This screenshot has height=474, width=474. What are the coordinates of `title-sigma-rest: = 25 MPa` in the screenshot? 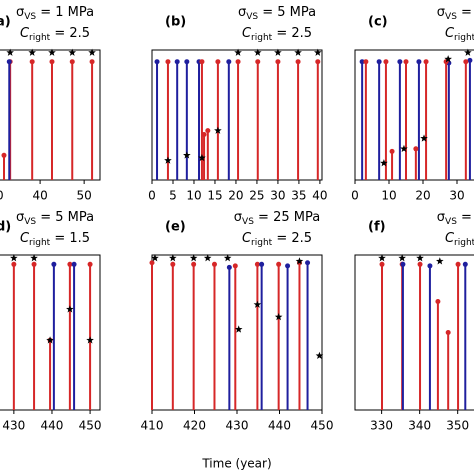 It's located at (287, 217).